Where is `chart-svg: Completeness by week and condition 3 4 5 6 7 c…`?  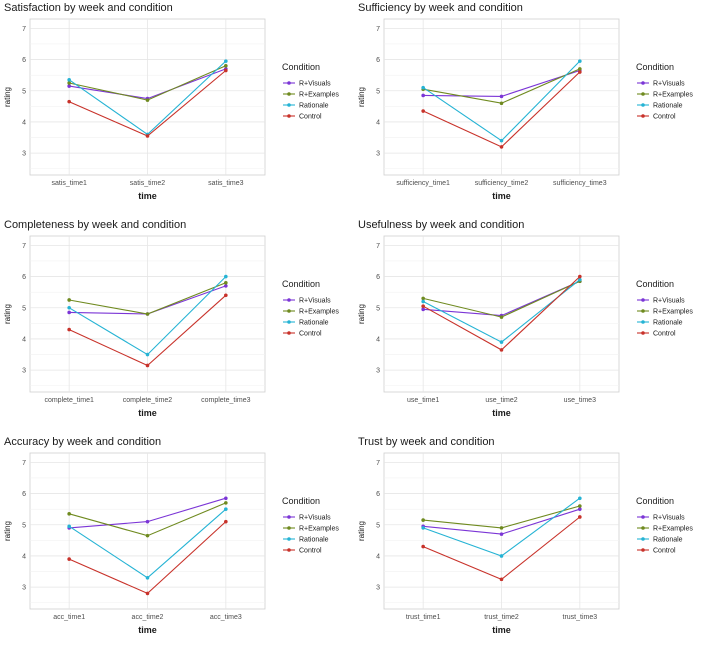
chart-svg: Completeness by week and condition 3 4 5 6 7 c… is located at coordinates (171, 318).